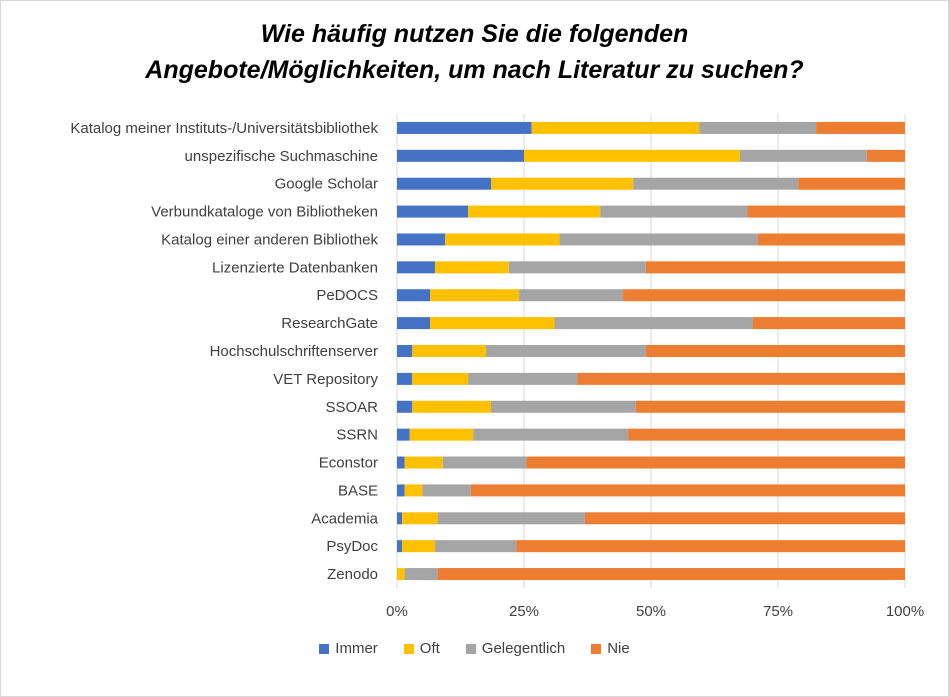 This screenshot has width=949, height=697. I want to click on legend-label: Nie, so click(618, 648).